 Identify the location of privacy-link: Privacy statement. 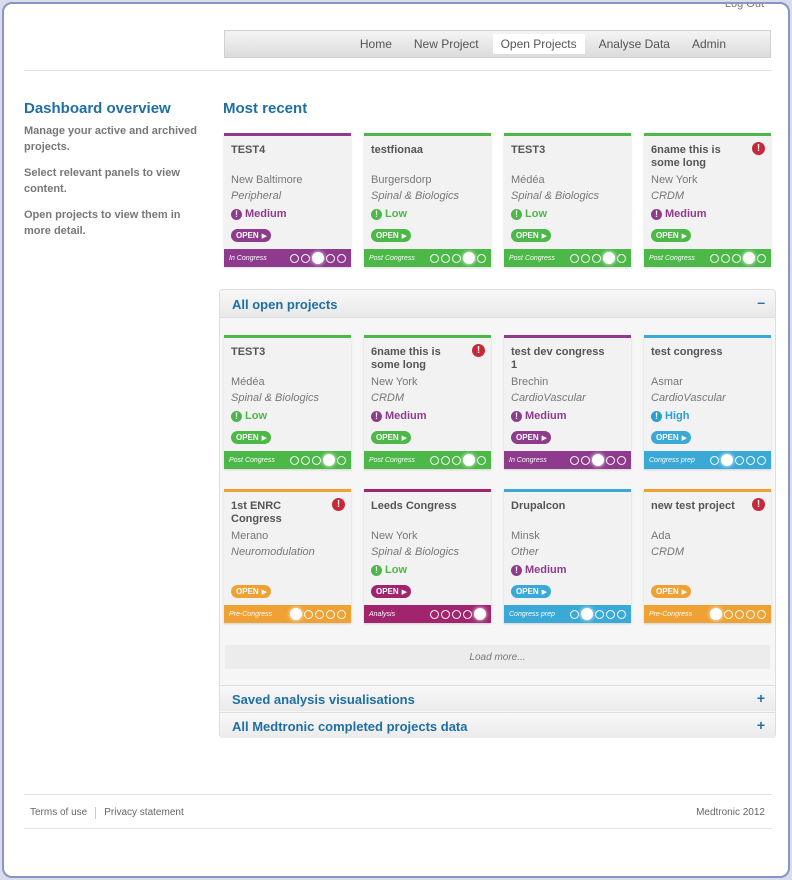
(144, 812).